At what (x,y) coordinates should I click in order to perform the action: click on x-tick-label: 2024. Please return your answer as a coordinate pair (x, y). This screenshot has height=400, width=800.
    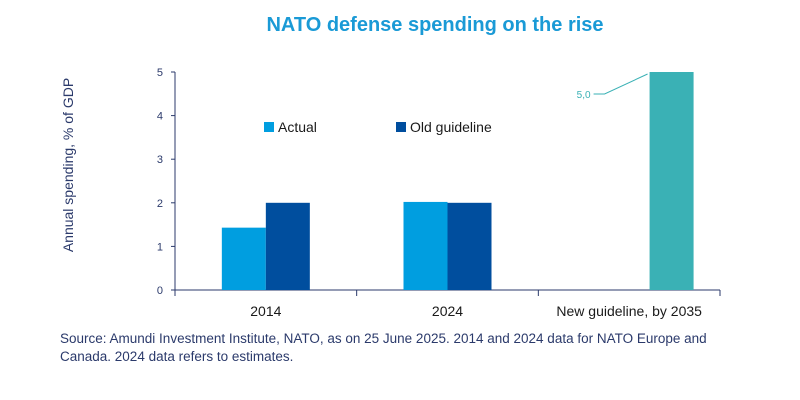
    Looking at the image, I should click on (447, 311).